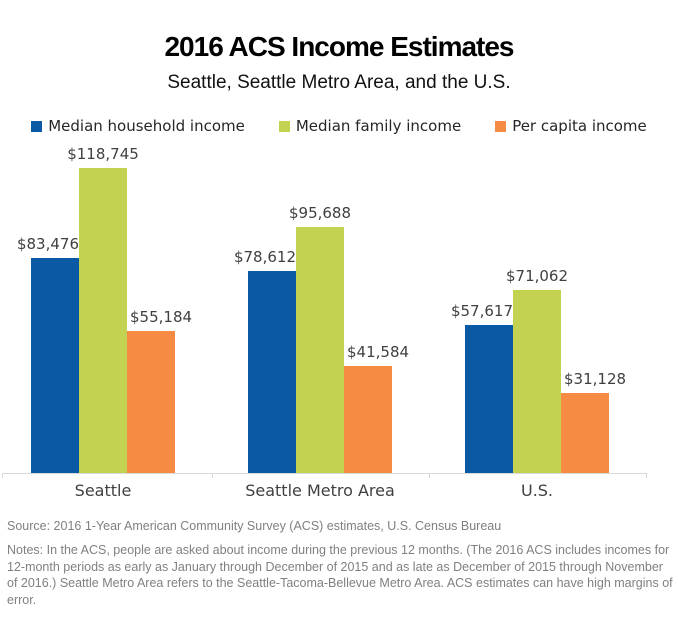 The height and width of the screenshot is (624, 678). I want to click on legend-label: Per capita income, so click(579, 126).